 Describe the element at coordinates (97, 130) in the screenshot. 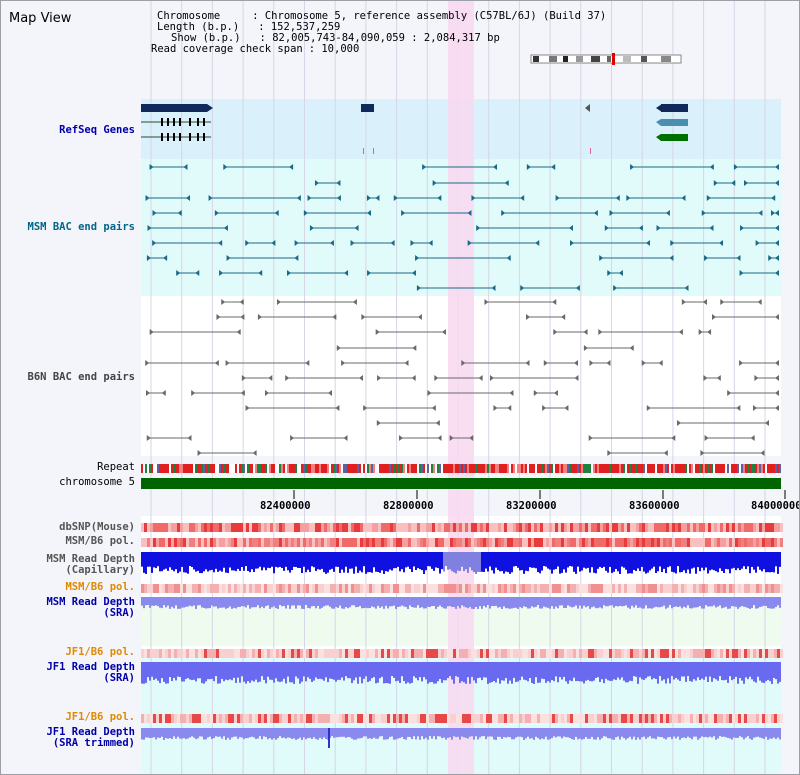

I see `track-label-refseq: RefSeq Genes` at that location.